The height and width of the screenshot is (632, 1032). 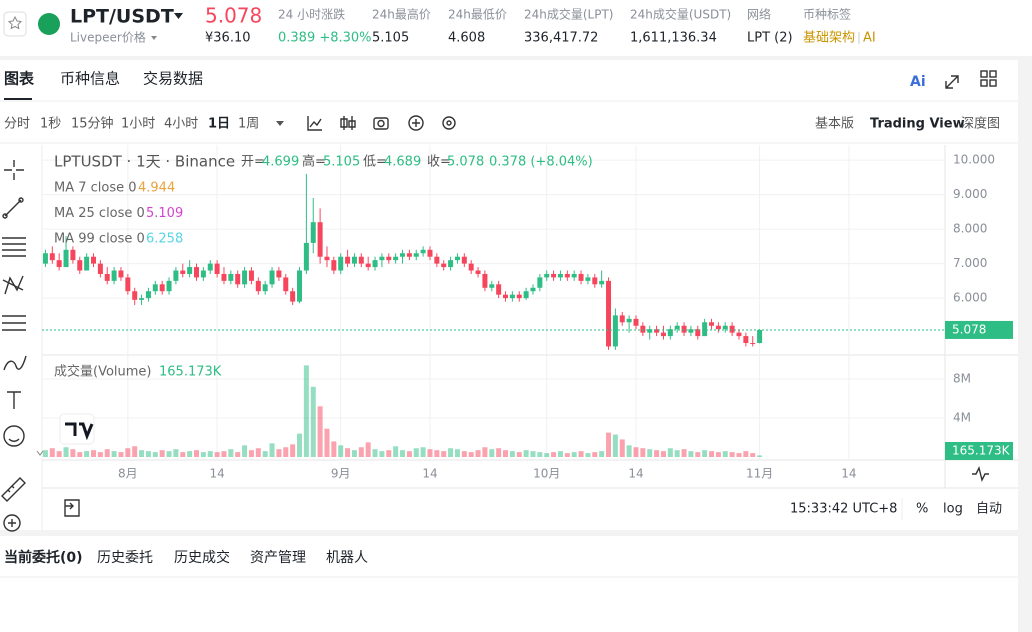 What do you see at coordinates (50, 124) in the screenshot?
I see `interval: 1秒` at bounding box center [50, 124].